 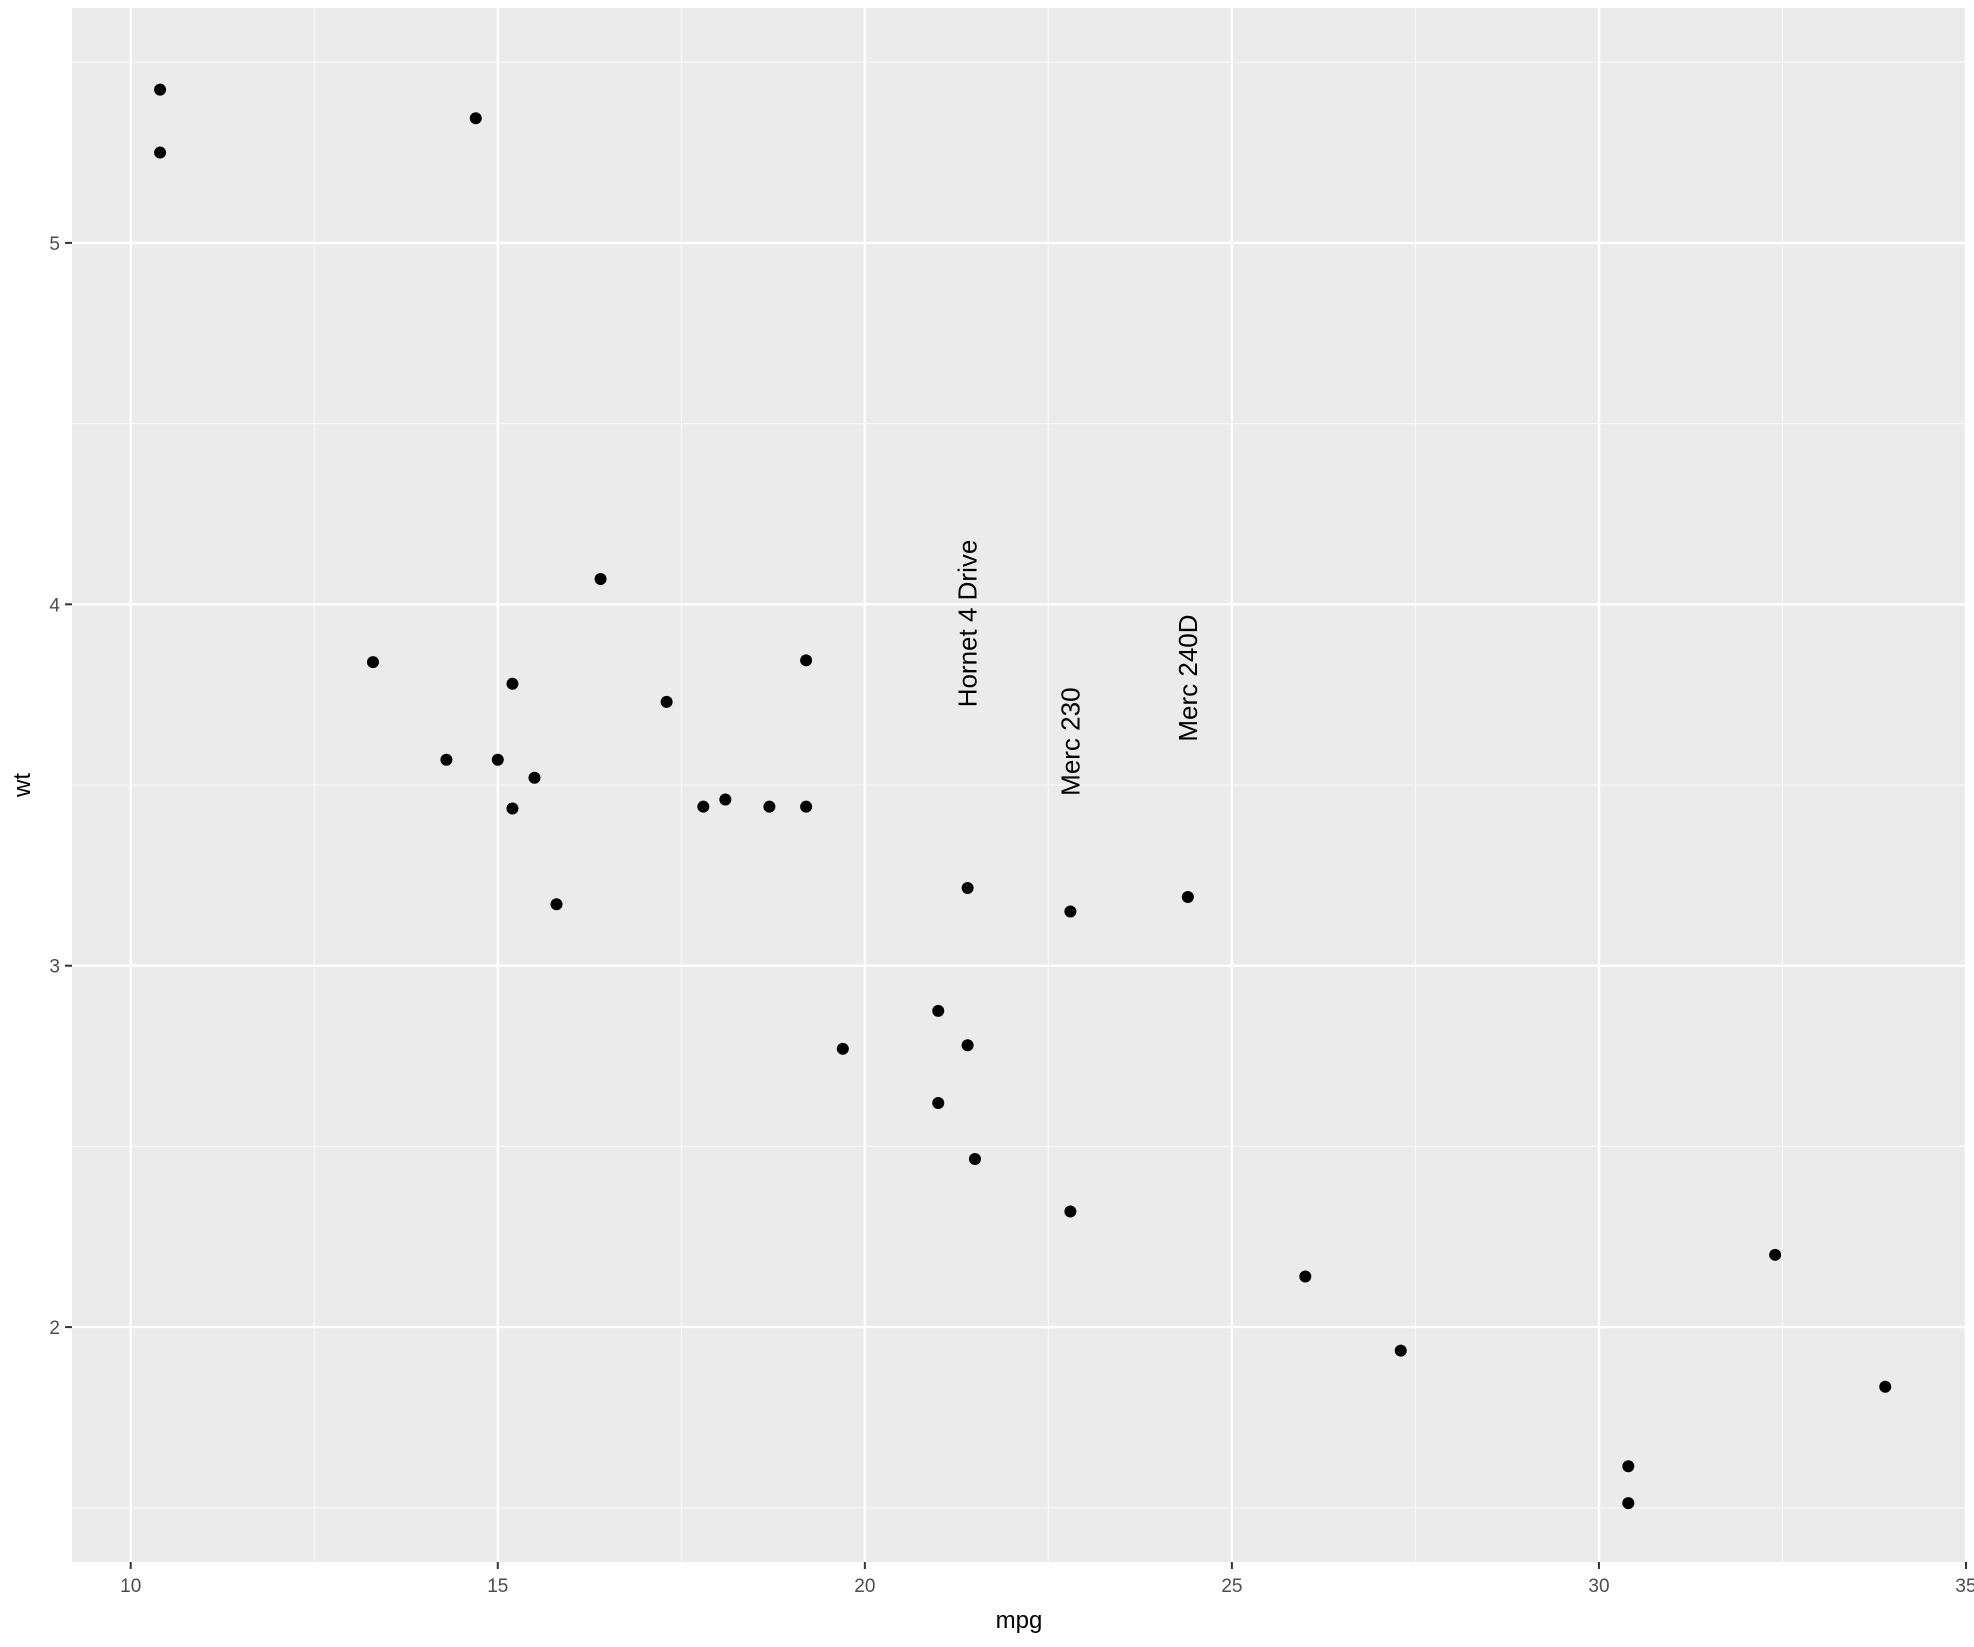 I want to click on point-annotations: Hornet 4 Drive Merc 230 Merc 240D, so click(x=1078, y=668).